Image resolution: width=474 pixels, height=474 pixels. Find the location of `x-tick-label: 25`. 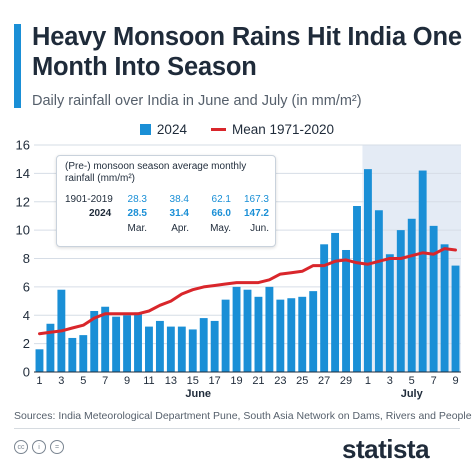

x-tick-label: 25 is located at coordinates (302, 381).